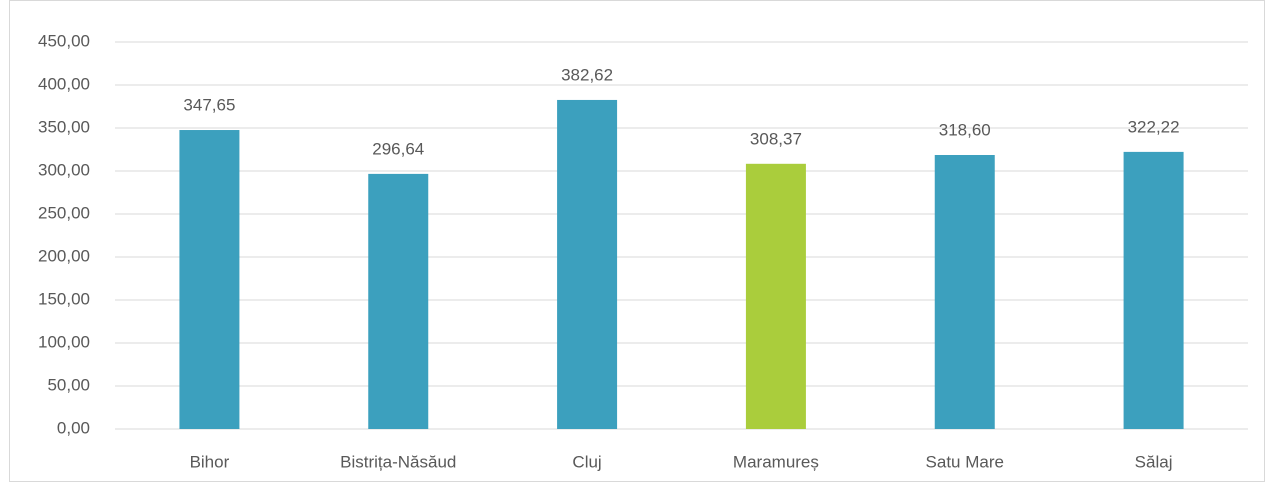  Describe the element at coordinates (398, 461) in the screenshot. I see `x-tick-label: Bistrița-Năsăud` at that location.